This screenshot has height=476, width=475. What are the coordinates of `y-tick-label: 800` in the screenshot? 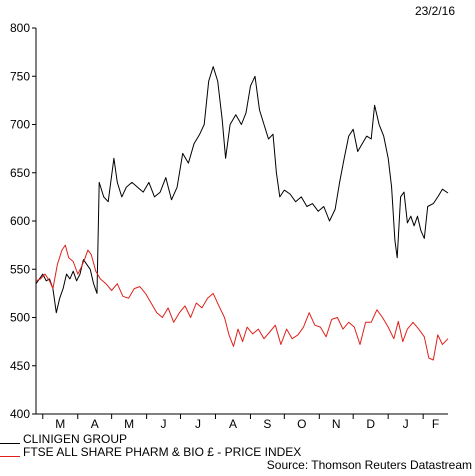 It's located at (20, 28).